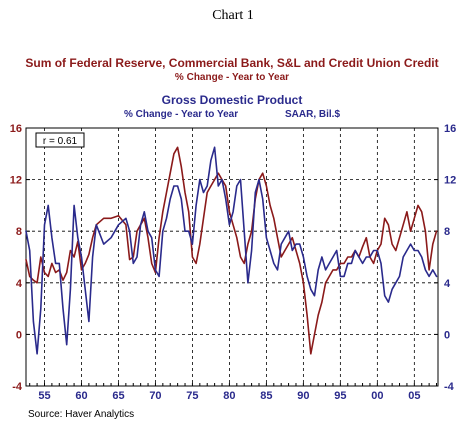 The height and width of the screenshot is (424, 466). What do you see at coordinates (81, 396) in the screenshot?
I see `x-tick-label: 60` at bounding box center [81, 396].